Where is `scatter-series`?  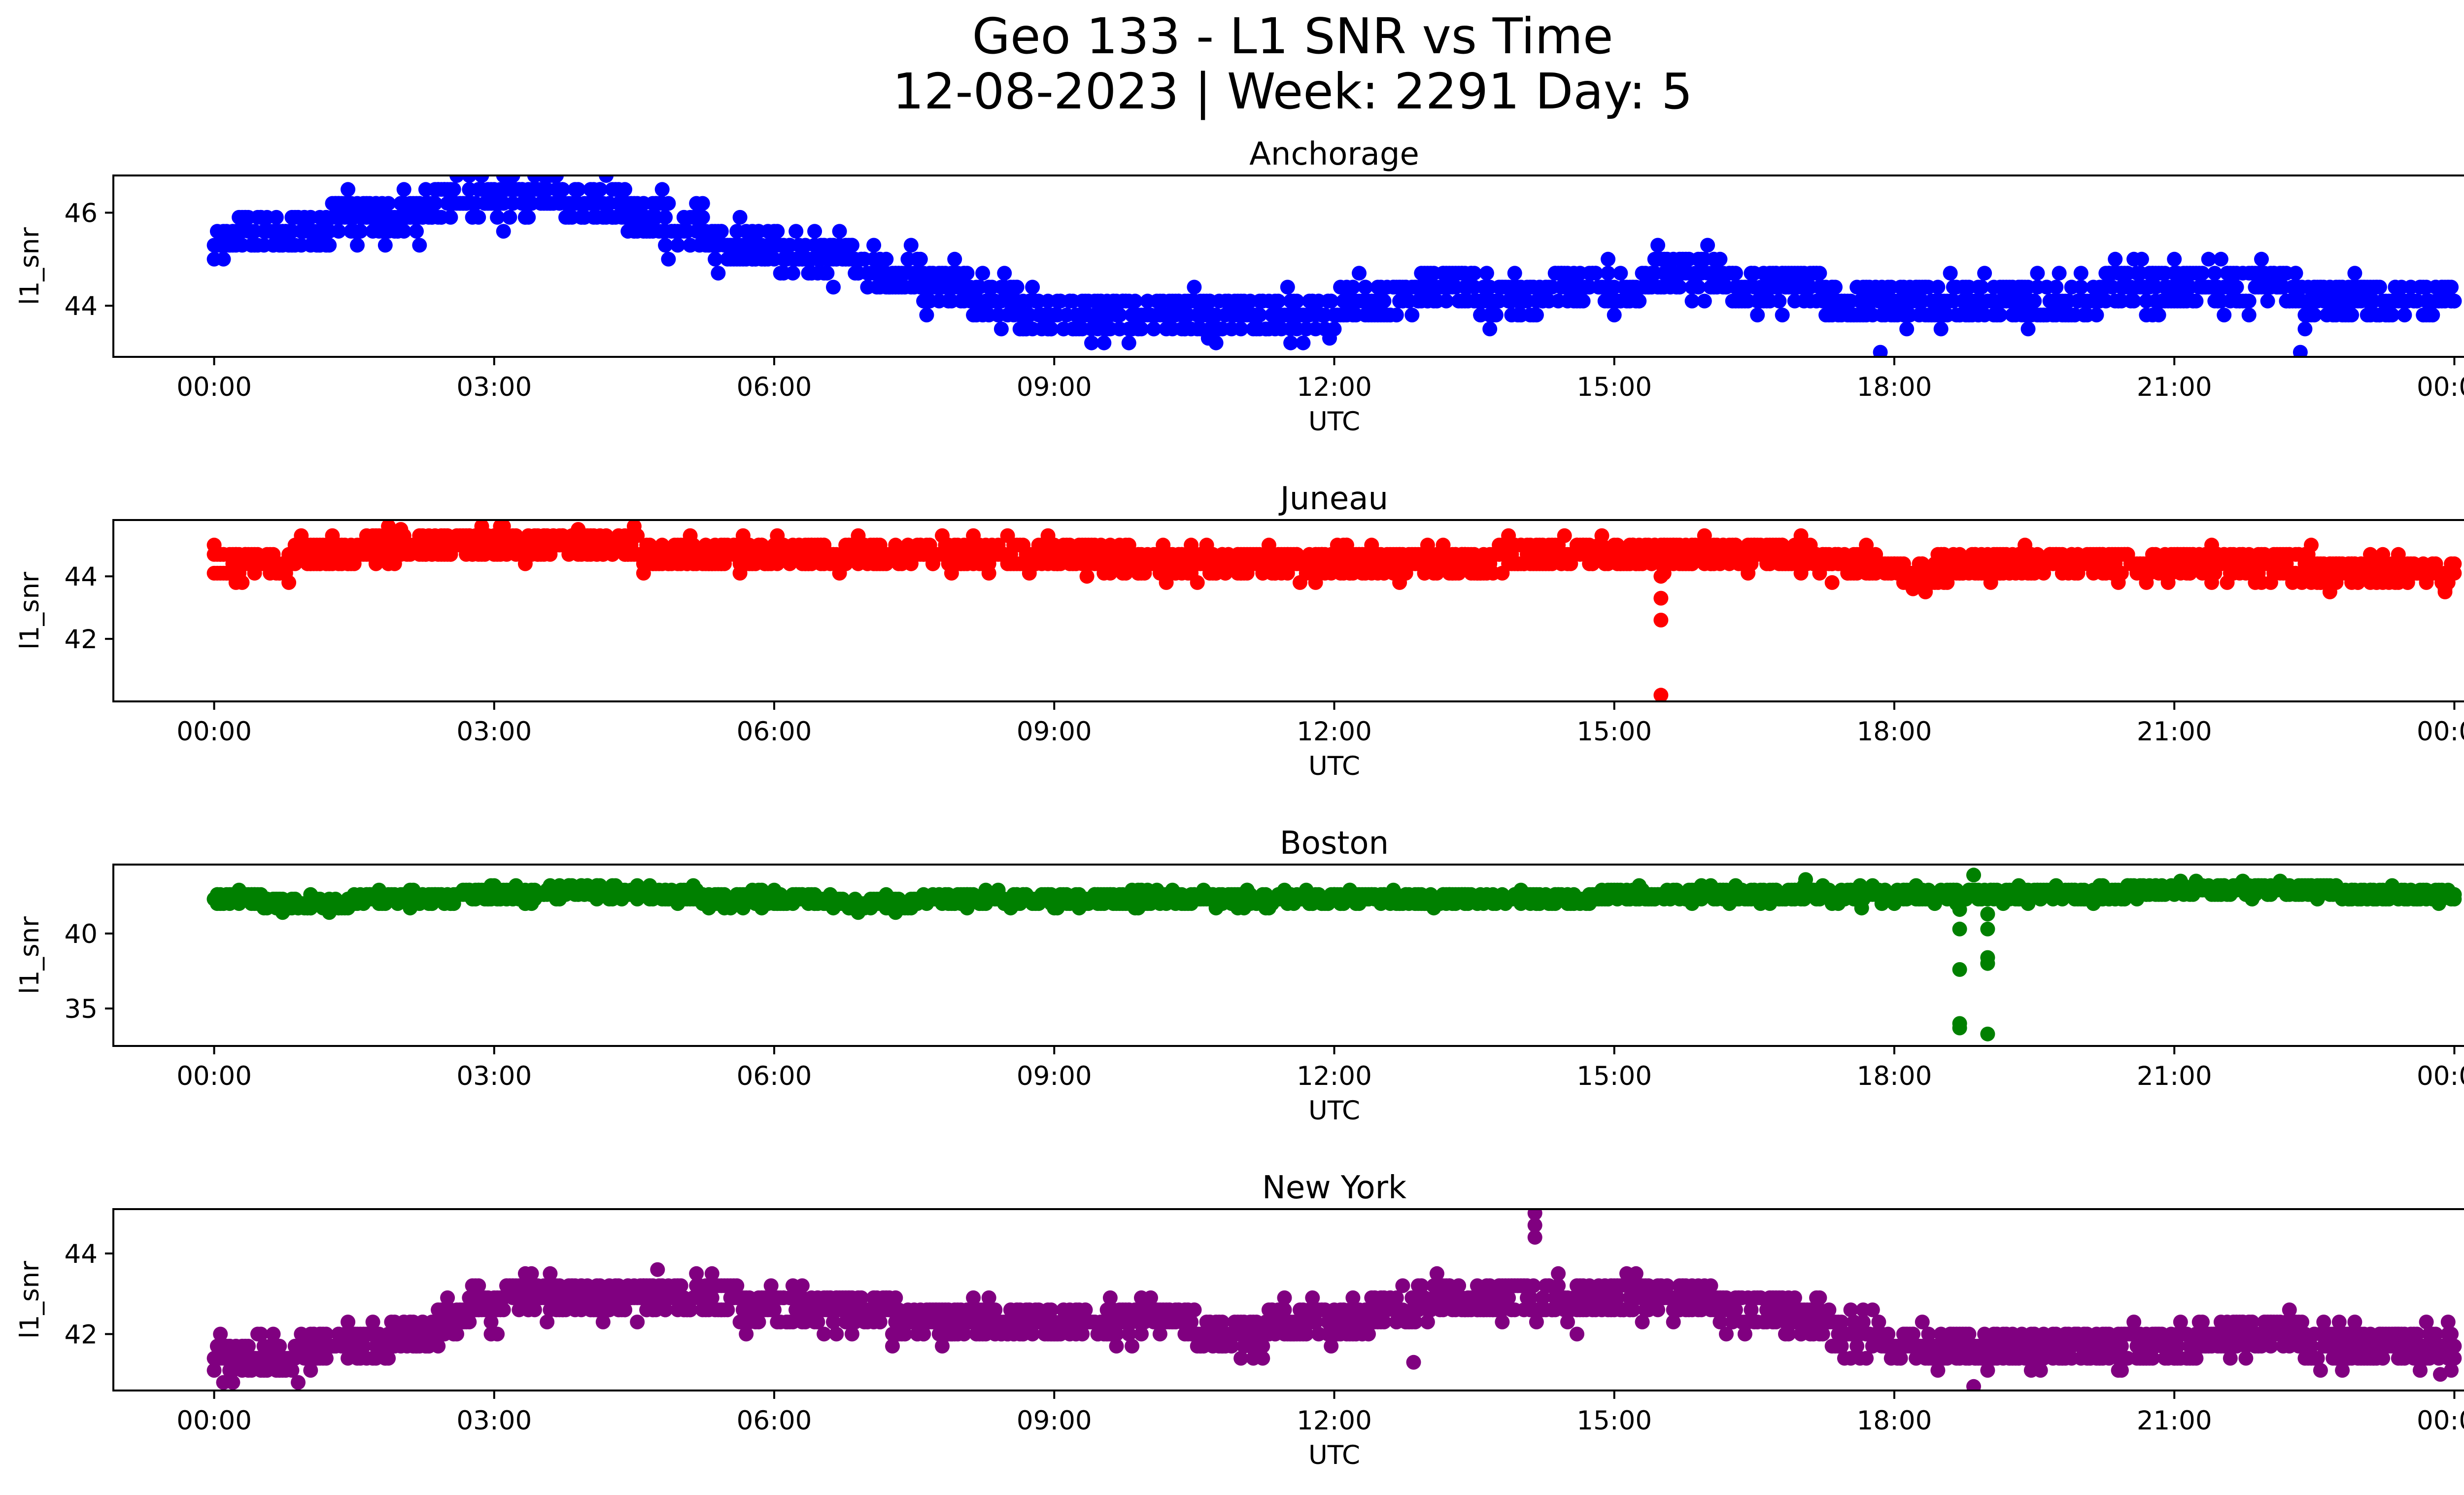
scatter-series is located at coordinates (1334, 266).